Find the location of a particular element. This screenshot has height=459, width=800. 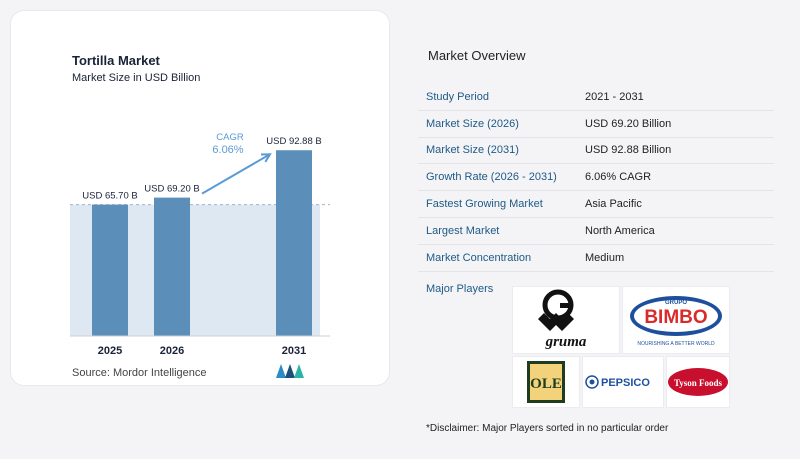

overview-row: Growth Rate (2026 - 2031) 6.06% CAGR is located at coordinates (596, 178).